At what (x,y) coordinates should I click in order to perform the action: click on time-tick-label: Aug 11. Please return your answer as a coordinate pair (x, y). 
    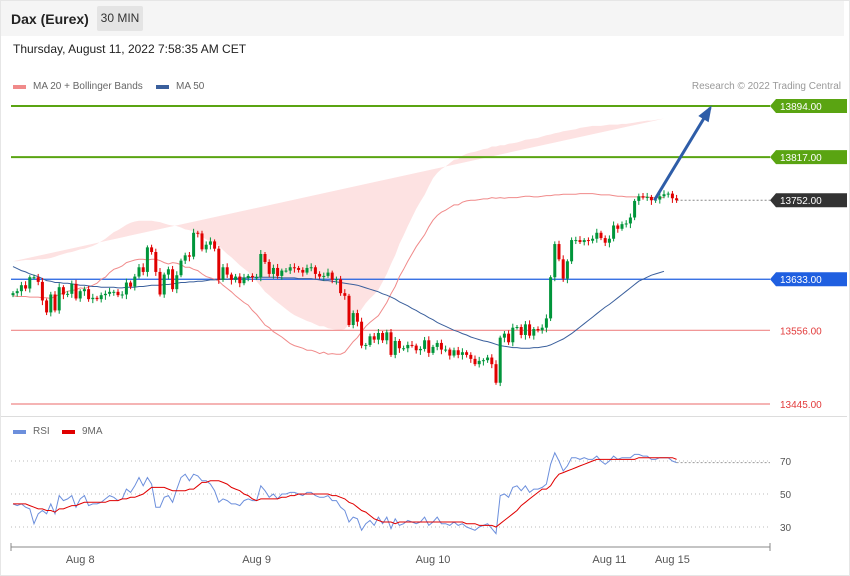
    Looking at the image, I should click on (609, 560).